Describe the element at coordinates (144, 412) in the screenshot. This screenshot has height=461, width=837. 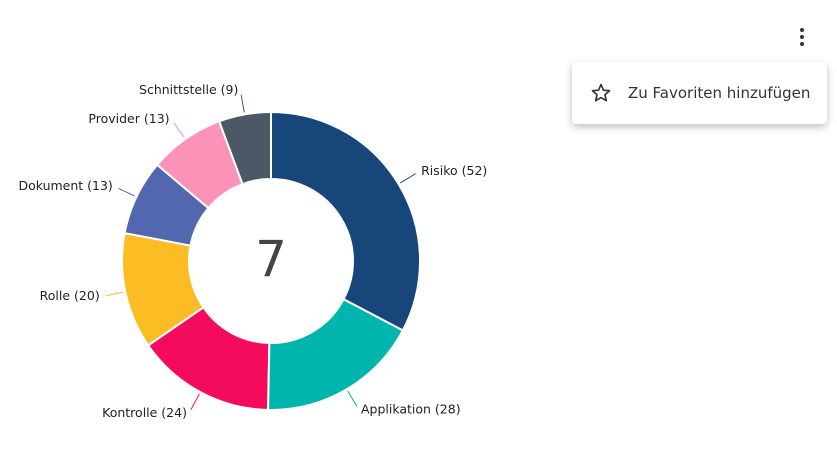
I see `slice-label: Kontrolle (24)` at that location.